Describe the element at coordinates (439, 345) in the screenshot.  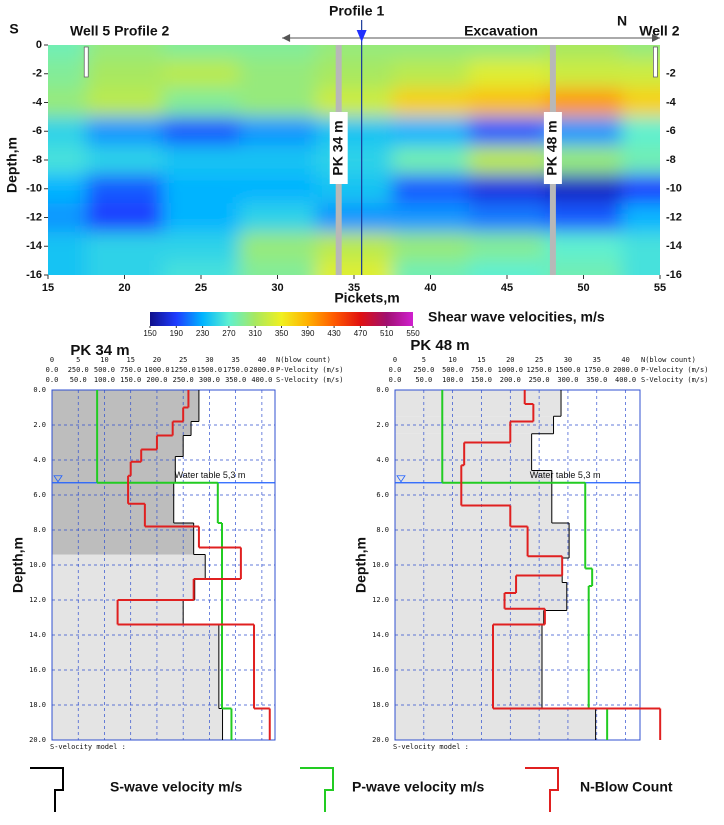
I see `profile-title: PK 48 m` at that location.